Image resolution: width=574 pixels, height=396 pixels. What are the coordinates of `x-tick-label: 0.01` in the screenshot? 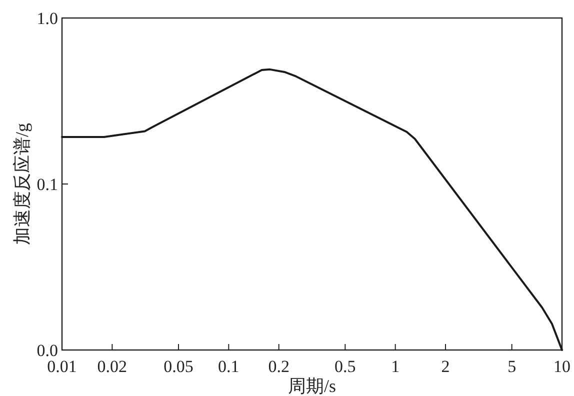 It's located at (62, 366).